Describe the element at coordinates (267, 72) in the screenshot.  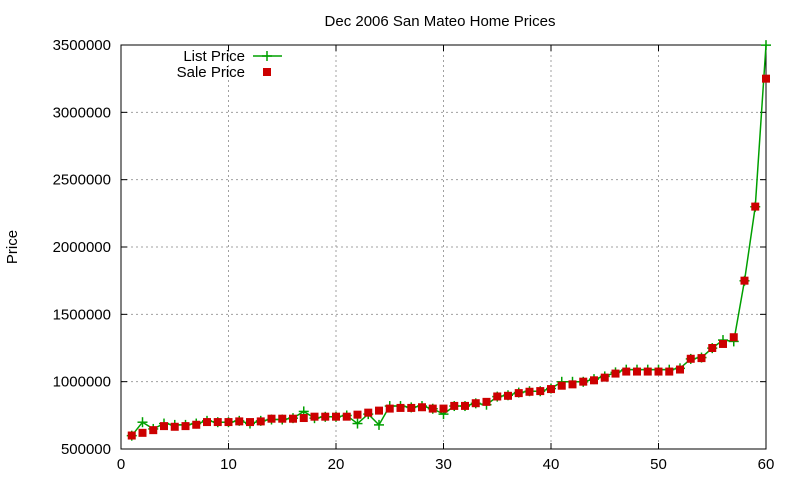
I see `legend-sale-price-marker` at that location.